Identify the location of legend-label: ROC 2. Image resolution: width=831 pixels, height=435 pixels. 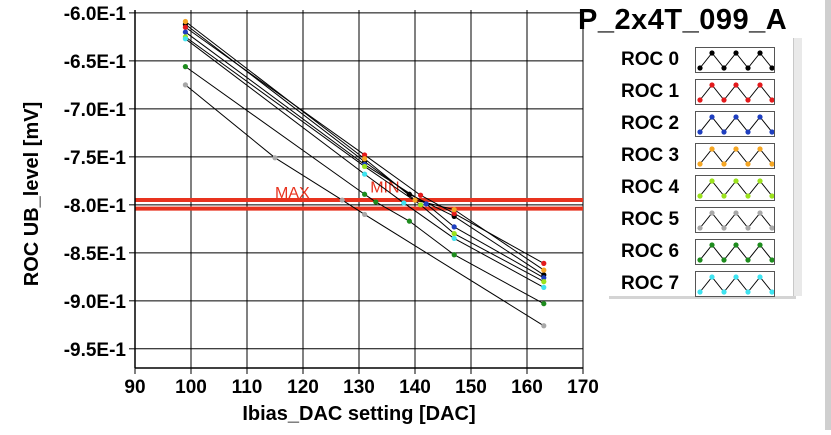
(650, 123).